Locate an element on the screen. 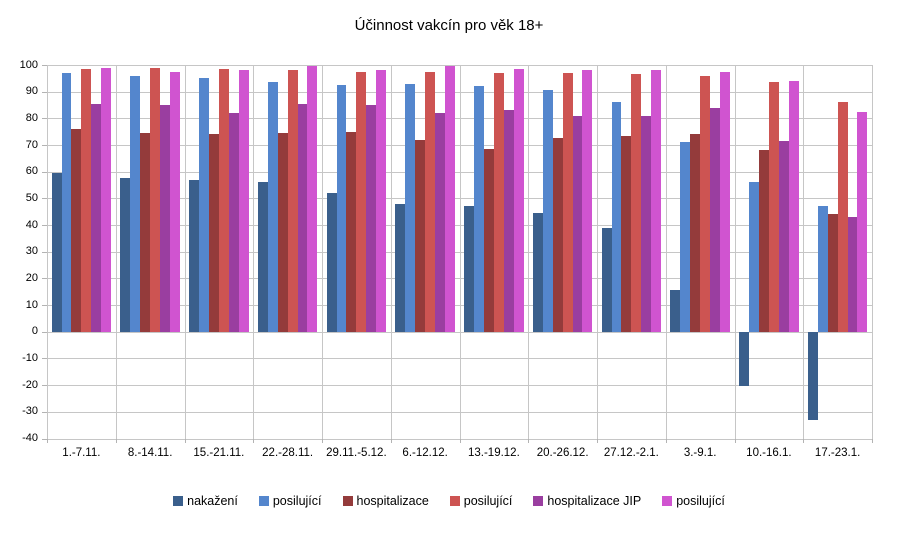  x-tick-label: 3.-9.1. is located at coordinates (700, 452).